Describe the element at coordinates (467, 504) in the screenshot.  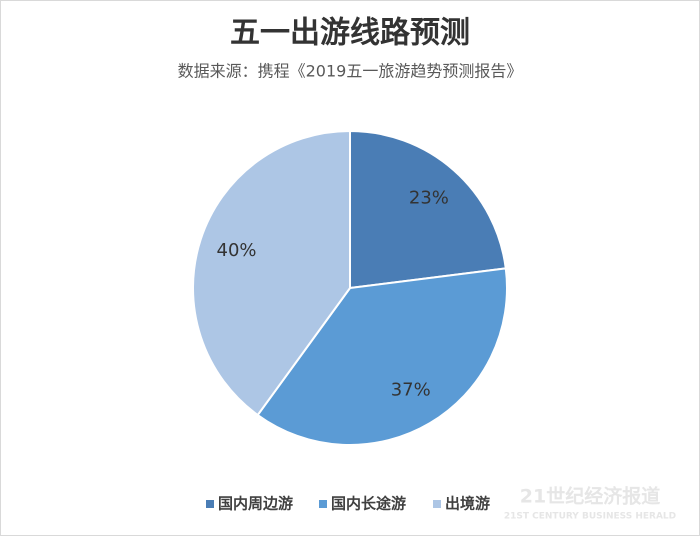
I see `legend-label: 出境游` at that location.